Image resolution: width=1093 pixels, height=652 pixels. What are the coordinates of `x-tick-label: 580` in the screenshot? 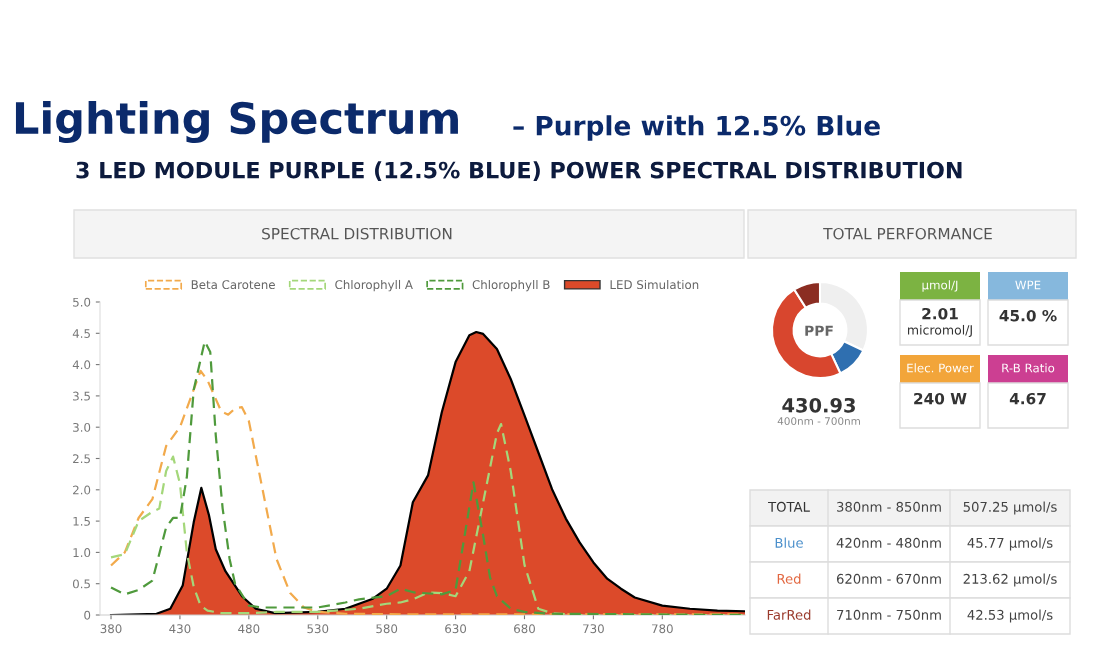 It's located at (387, 629).